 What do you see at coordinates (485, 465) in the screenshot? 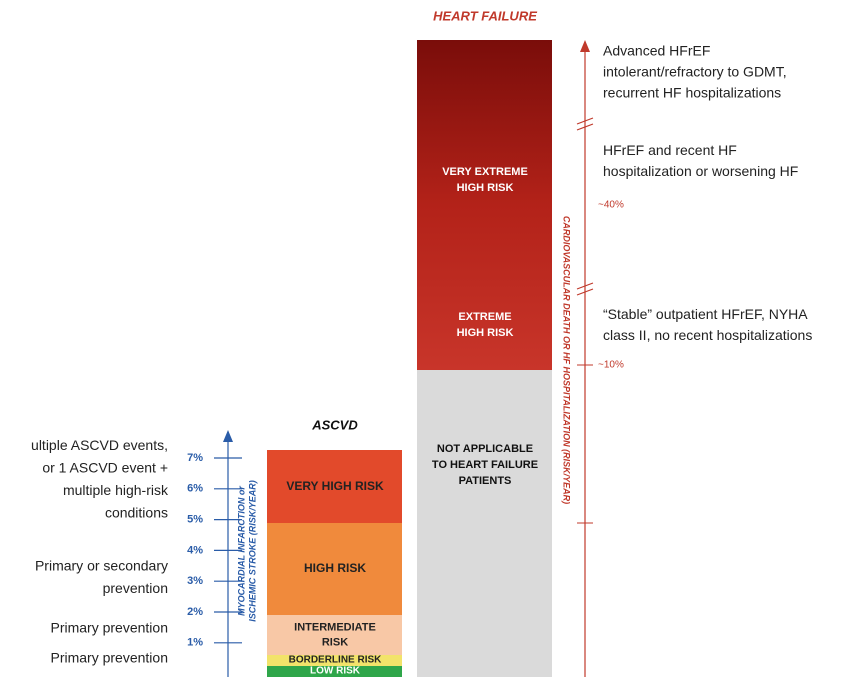
I see `hf-segment-label: TO HEART FAILURE` at bounding box center [485, 465].